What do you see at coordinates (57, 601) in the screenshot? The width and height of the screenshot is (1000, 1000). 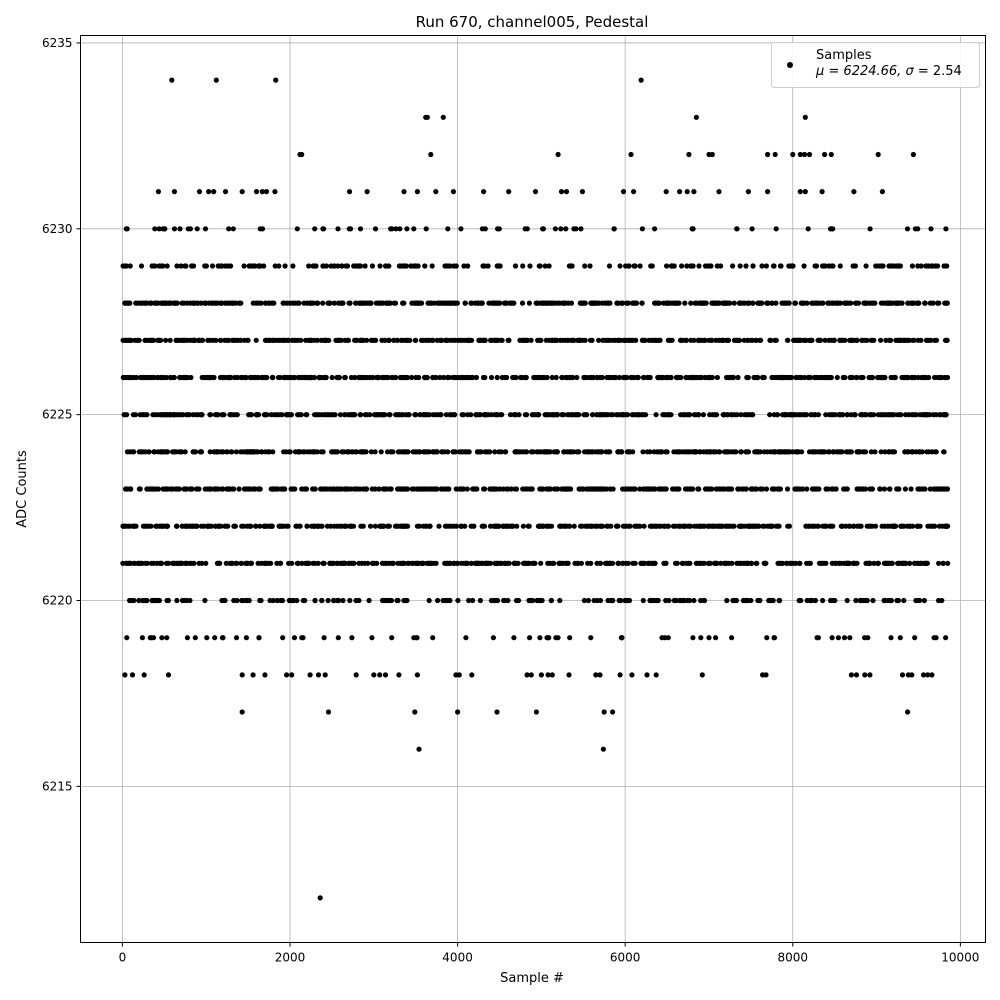 I see `y-tick-label: 6220` at bounding box center [57, 601].